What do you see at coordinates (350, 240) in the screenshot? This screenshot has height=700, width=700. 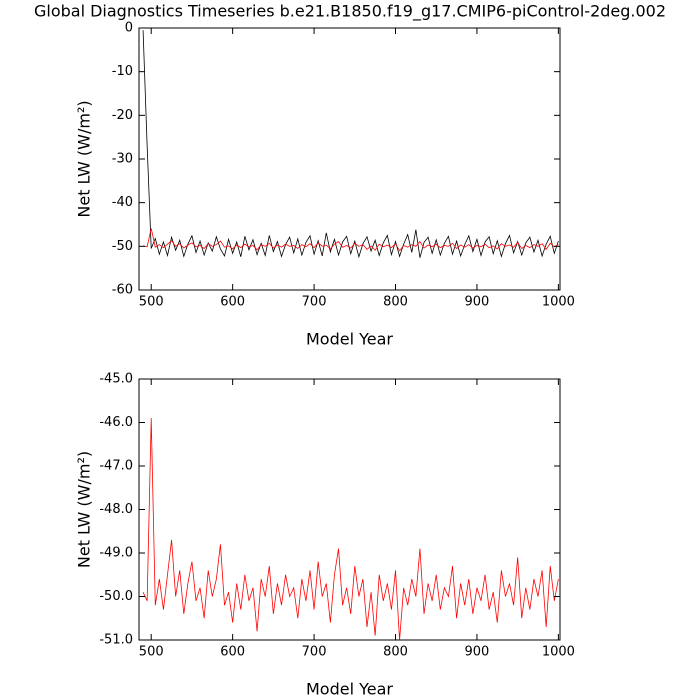 I see `data-line` at bounding box center [350, 240].